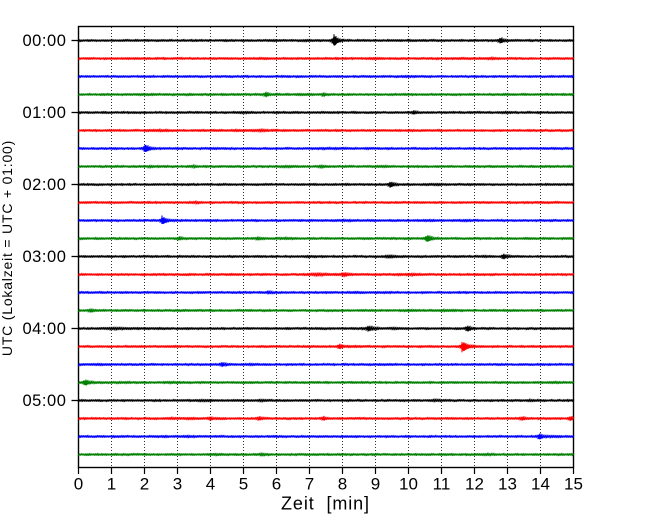  I want to click on svg-text: 05:00, so click(44, 401).